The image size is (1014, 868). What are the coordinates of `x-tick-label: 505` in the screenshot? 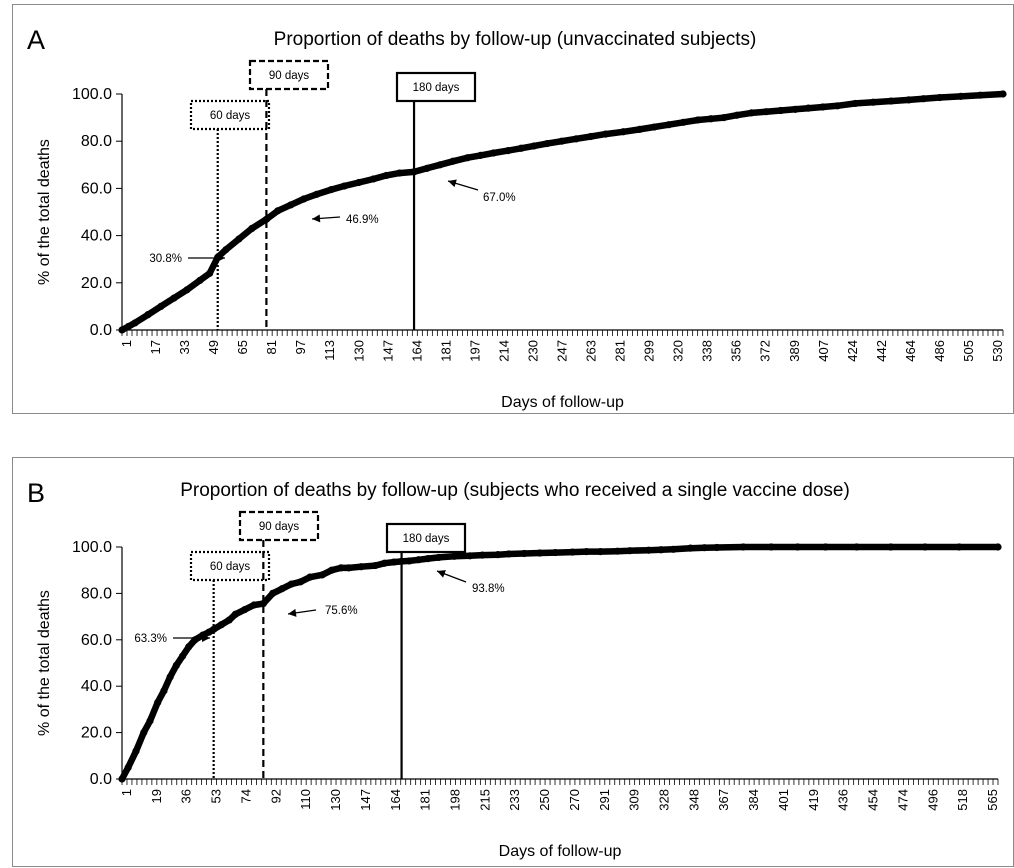 It's located at (968, 351).